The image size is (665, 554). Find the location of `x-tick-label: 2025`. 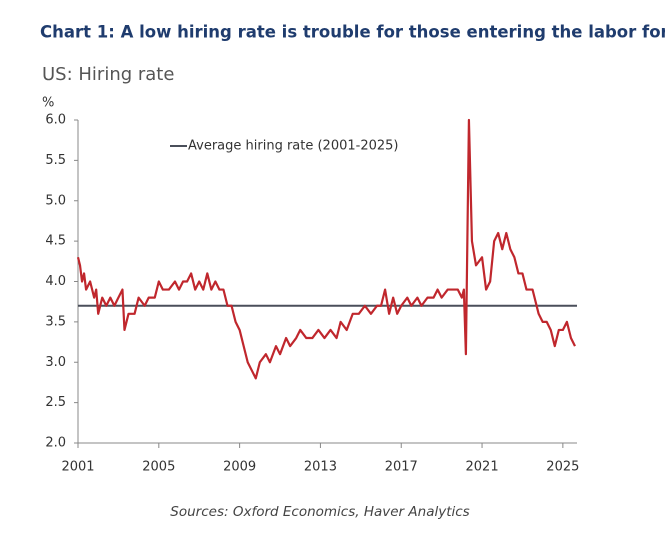

x-tick-label: 2025 is located at coordinates (562, 467).